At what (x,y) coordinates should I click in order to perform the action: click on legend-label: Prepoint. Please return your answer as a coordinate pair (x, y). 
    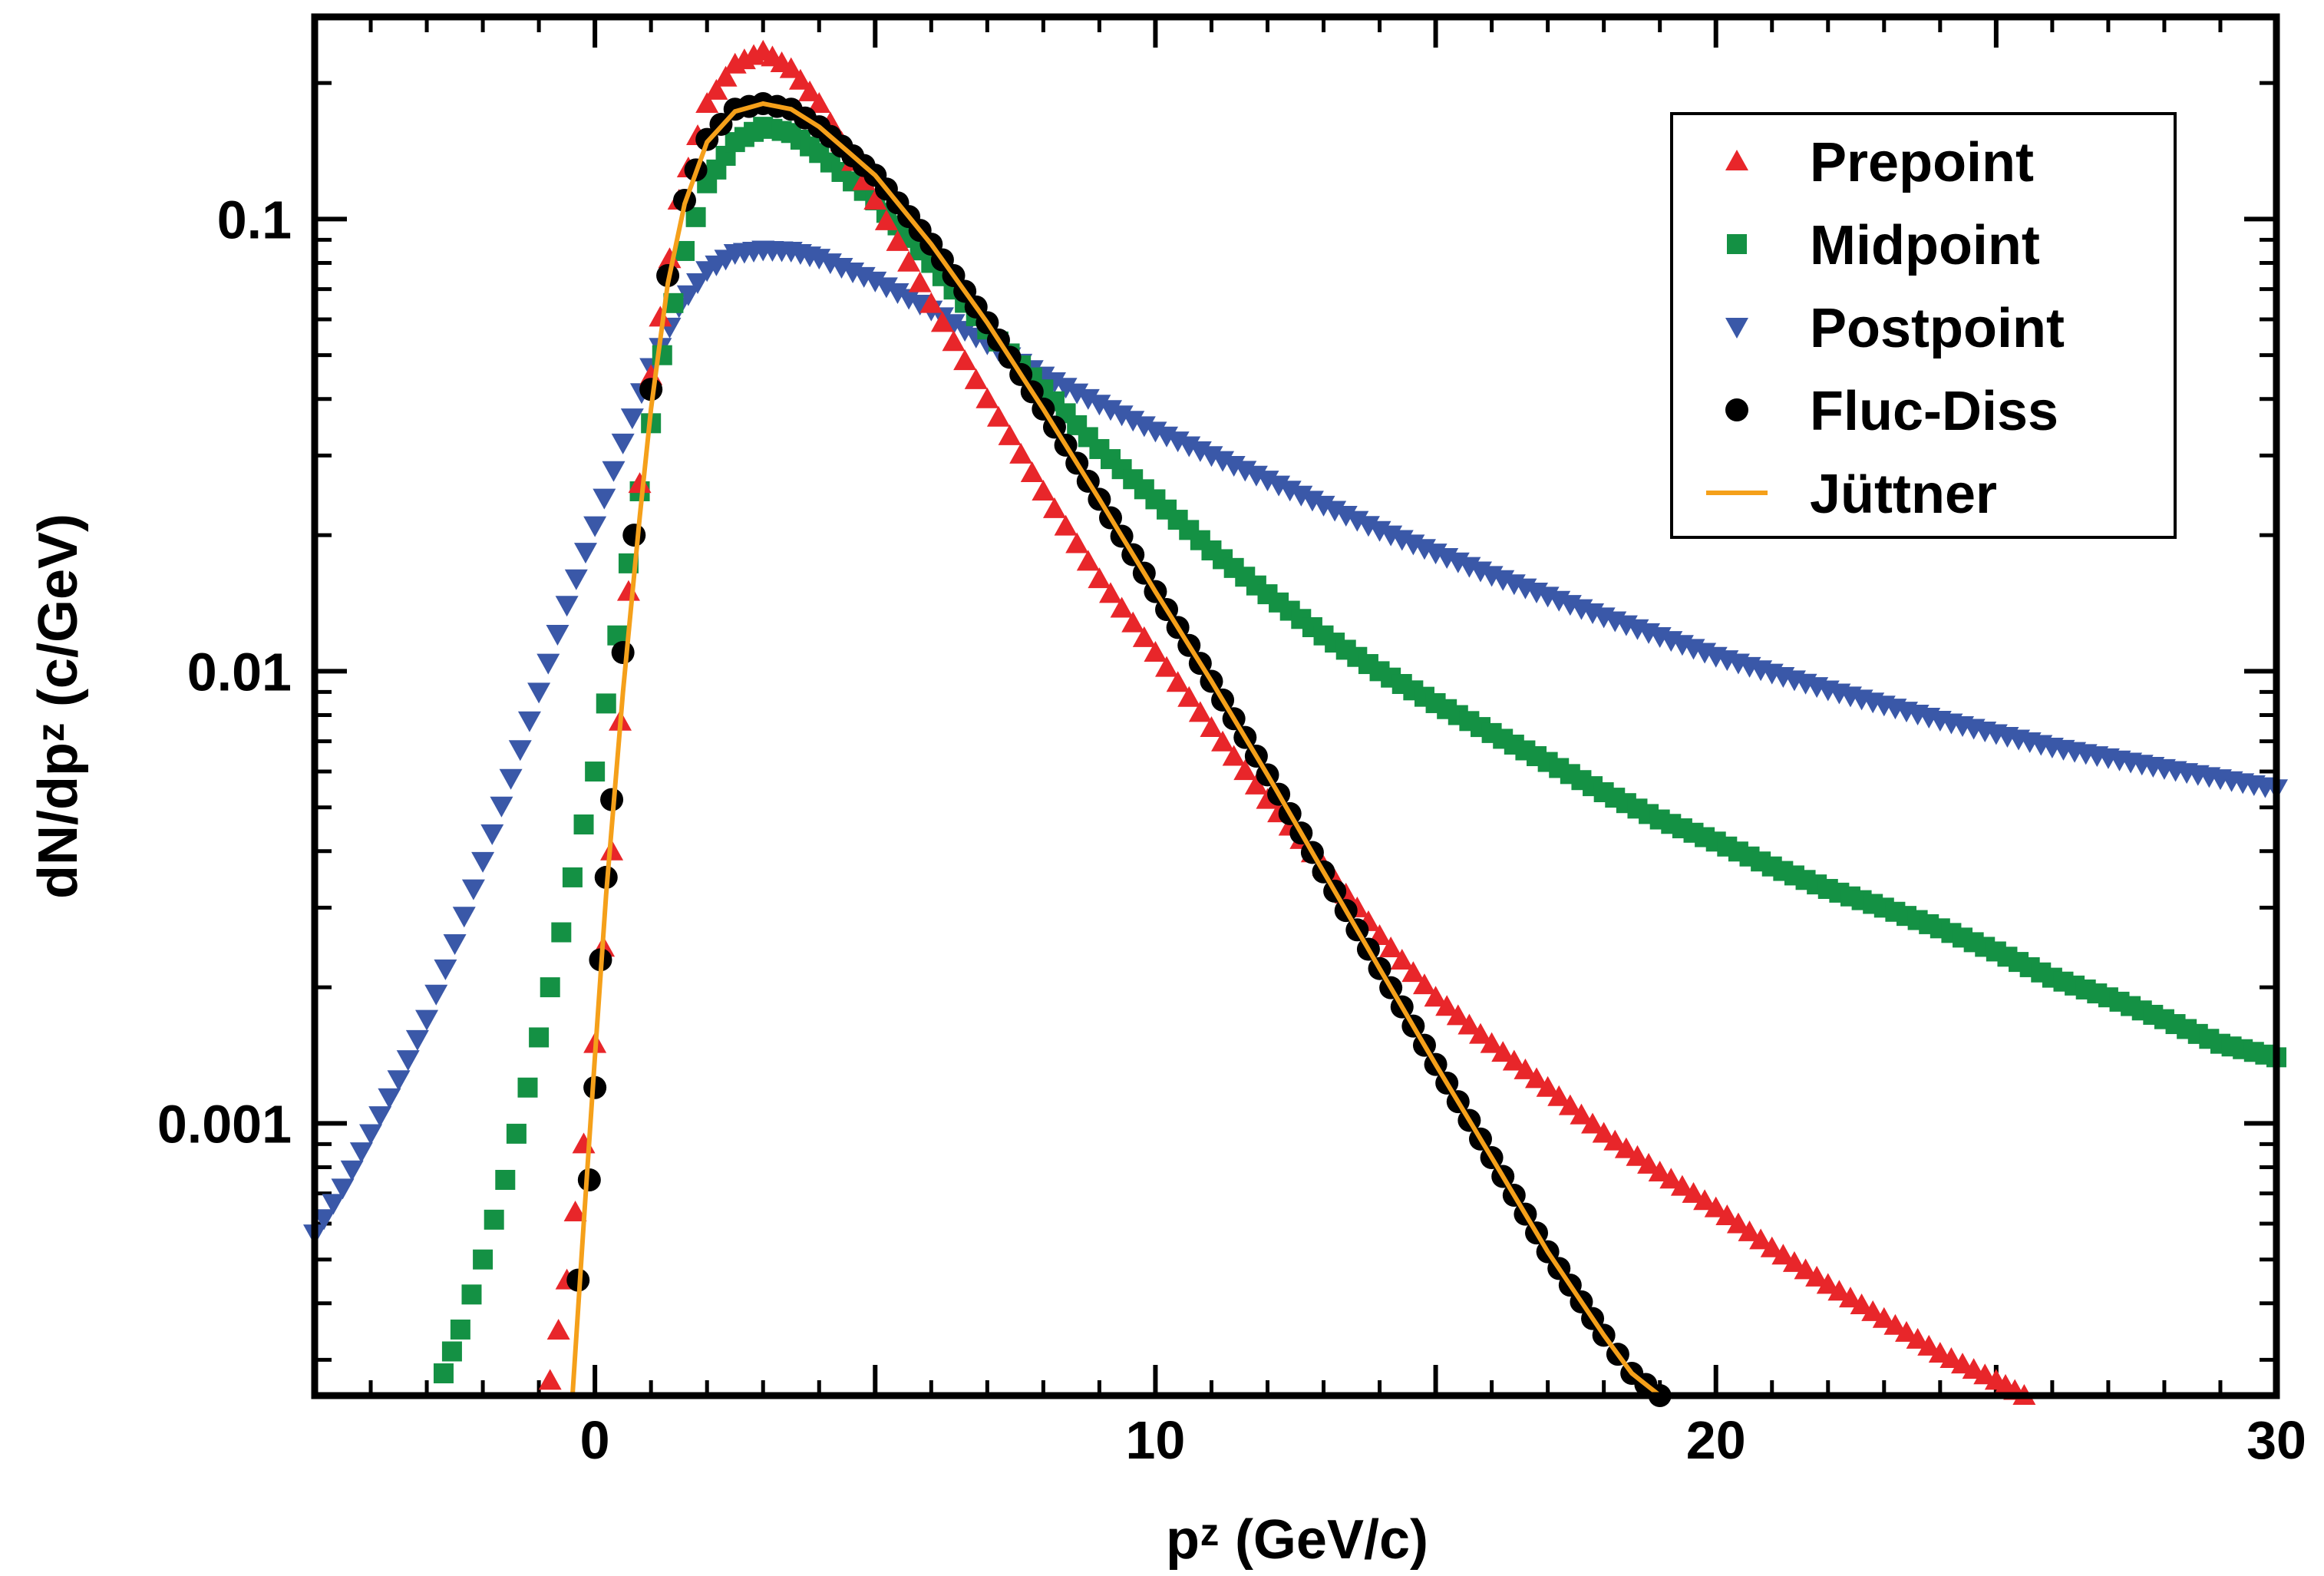
    Looking at the image, I should click on (1922, 162).